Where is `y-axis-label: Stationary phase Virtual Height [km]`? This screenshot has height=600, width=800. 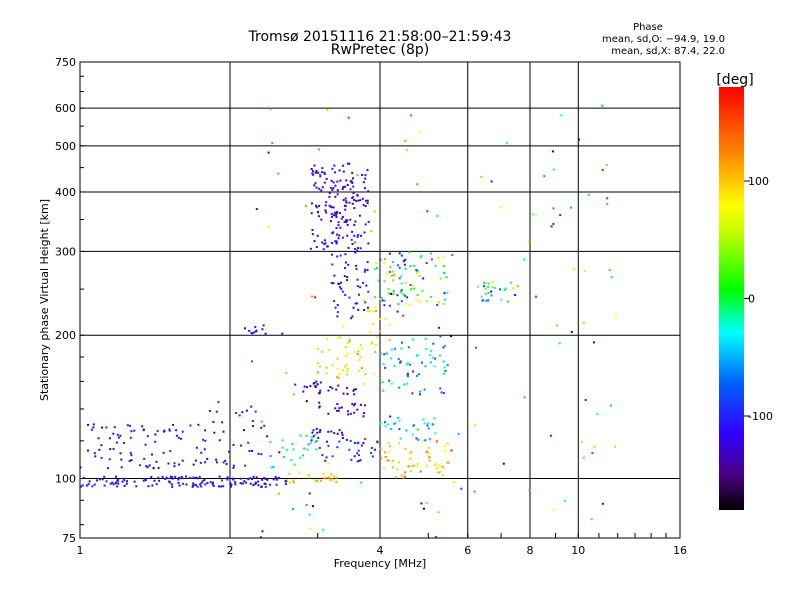 y-axis-label: Stationary phase Virtual Height [km] is located at coordinates (44, 300).